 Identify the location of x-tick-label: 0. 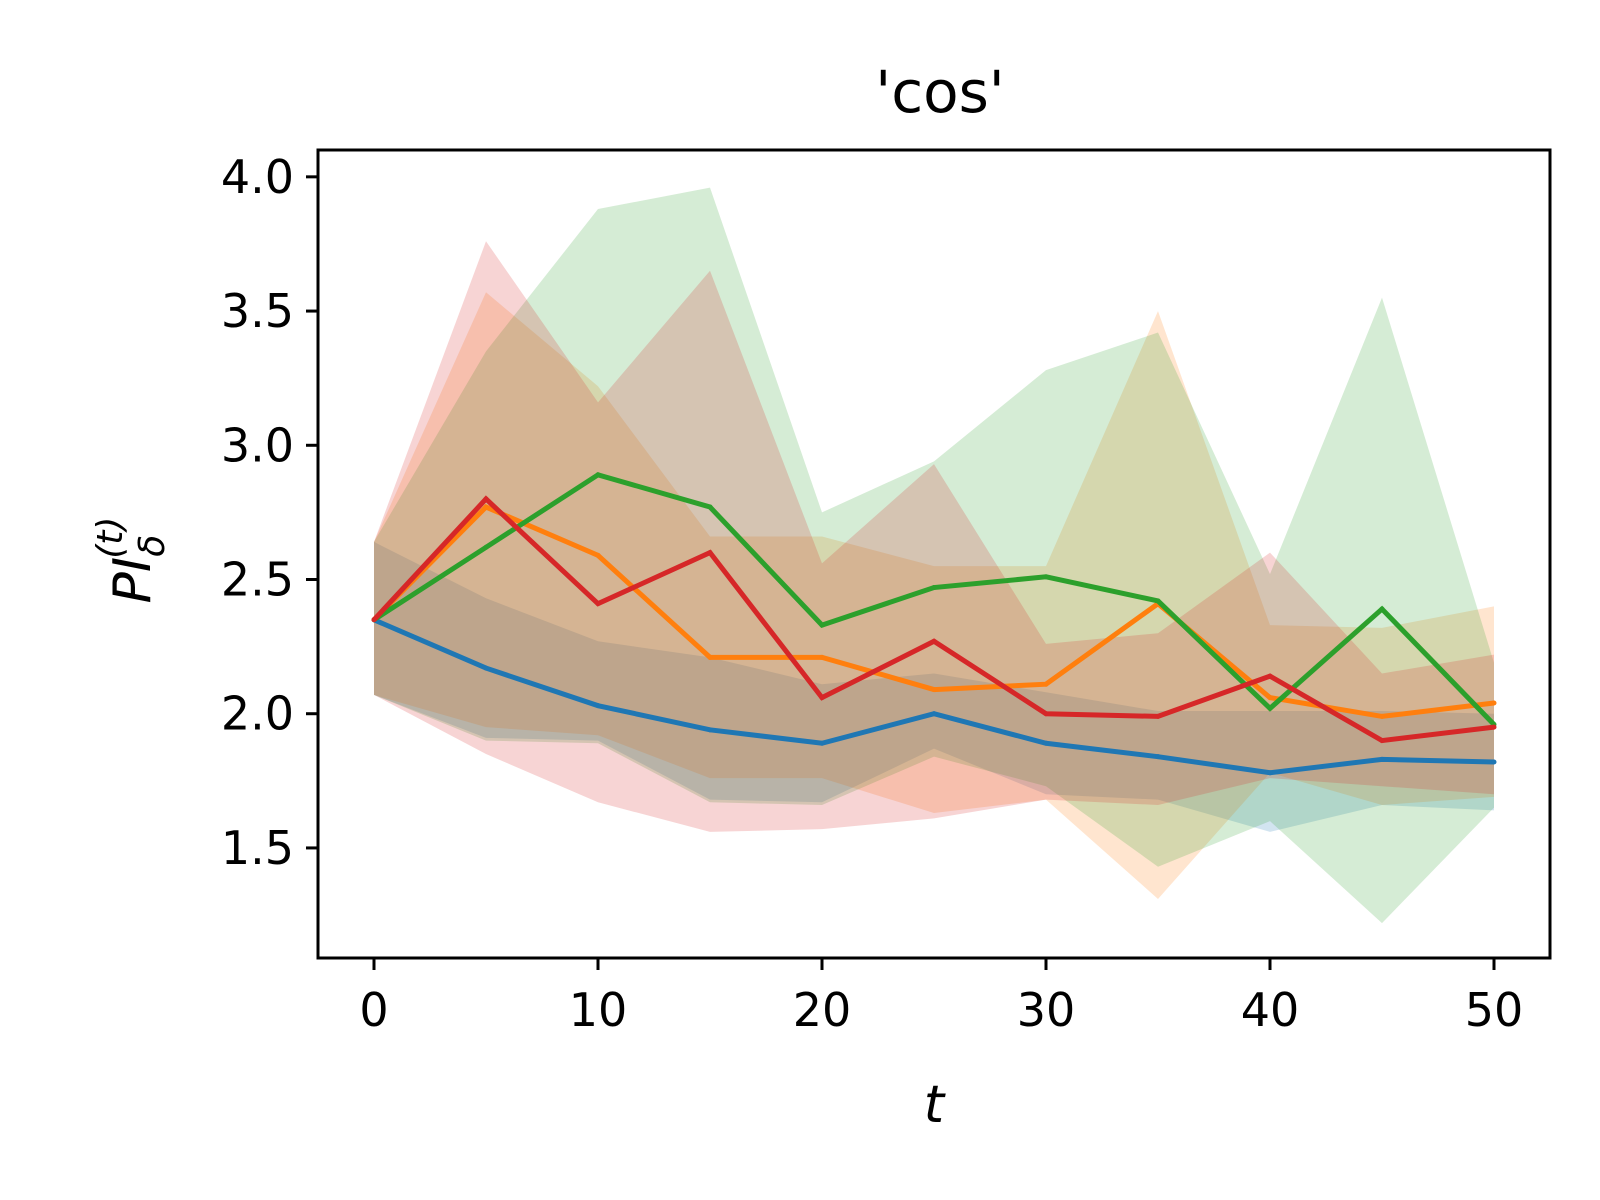
(373, 1010).